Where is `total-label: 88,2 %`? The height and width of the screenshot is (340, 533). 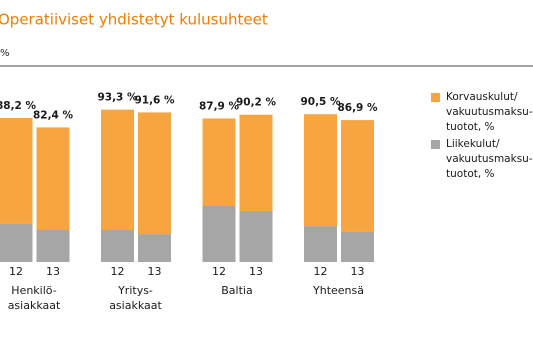
total-label: 88,2 % is located at coordinates (18, 106).